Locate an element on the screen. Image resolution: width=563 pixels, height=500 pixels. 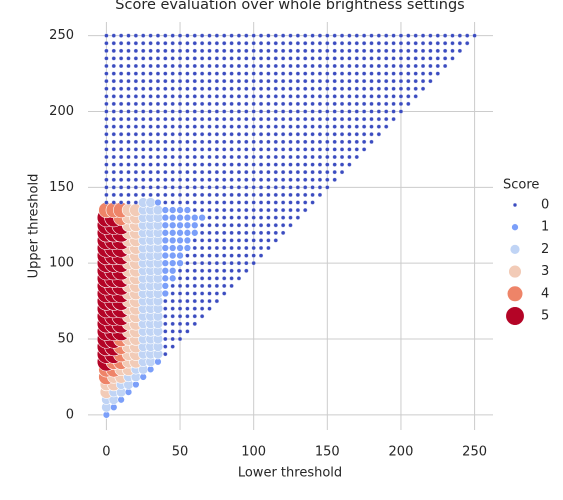
legend-label: 2 is located at coordinates (545, 249).